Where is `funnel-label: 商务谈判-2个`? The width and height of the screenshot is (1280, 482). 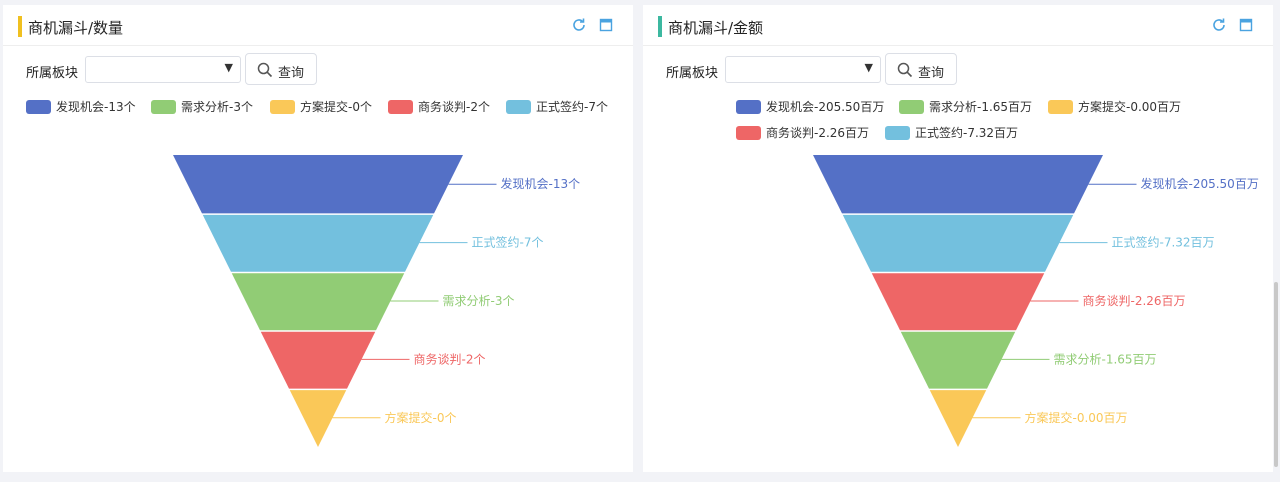
funnel-label: 商务谈判-2个 is located at coordinates (450, 358).